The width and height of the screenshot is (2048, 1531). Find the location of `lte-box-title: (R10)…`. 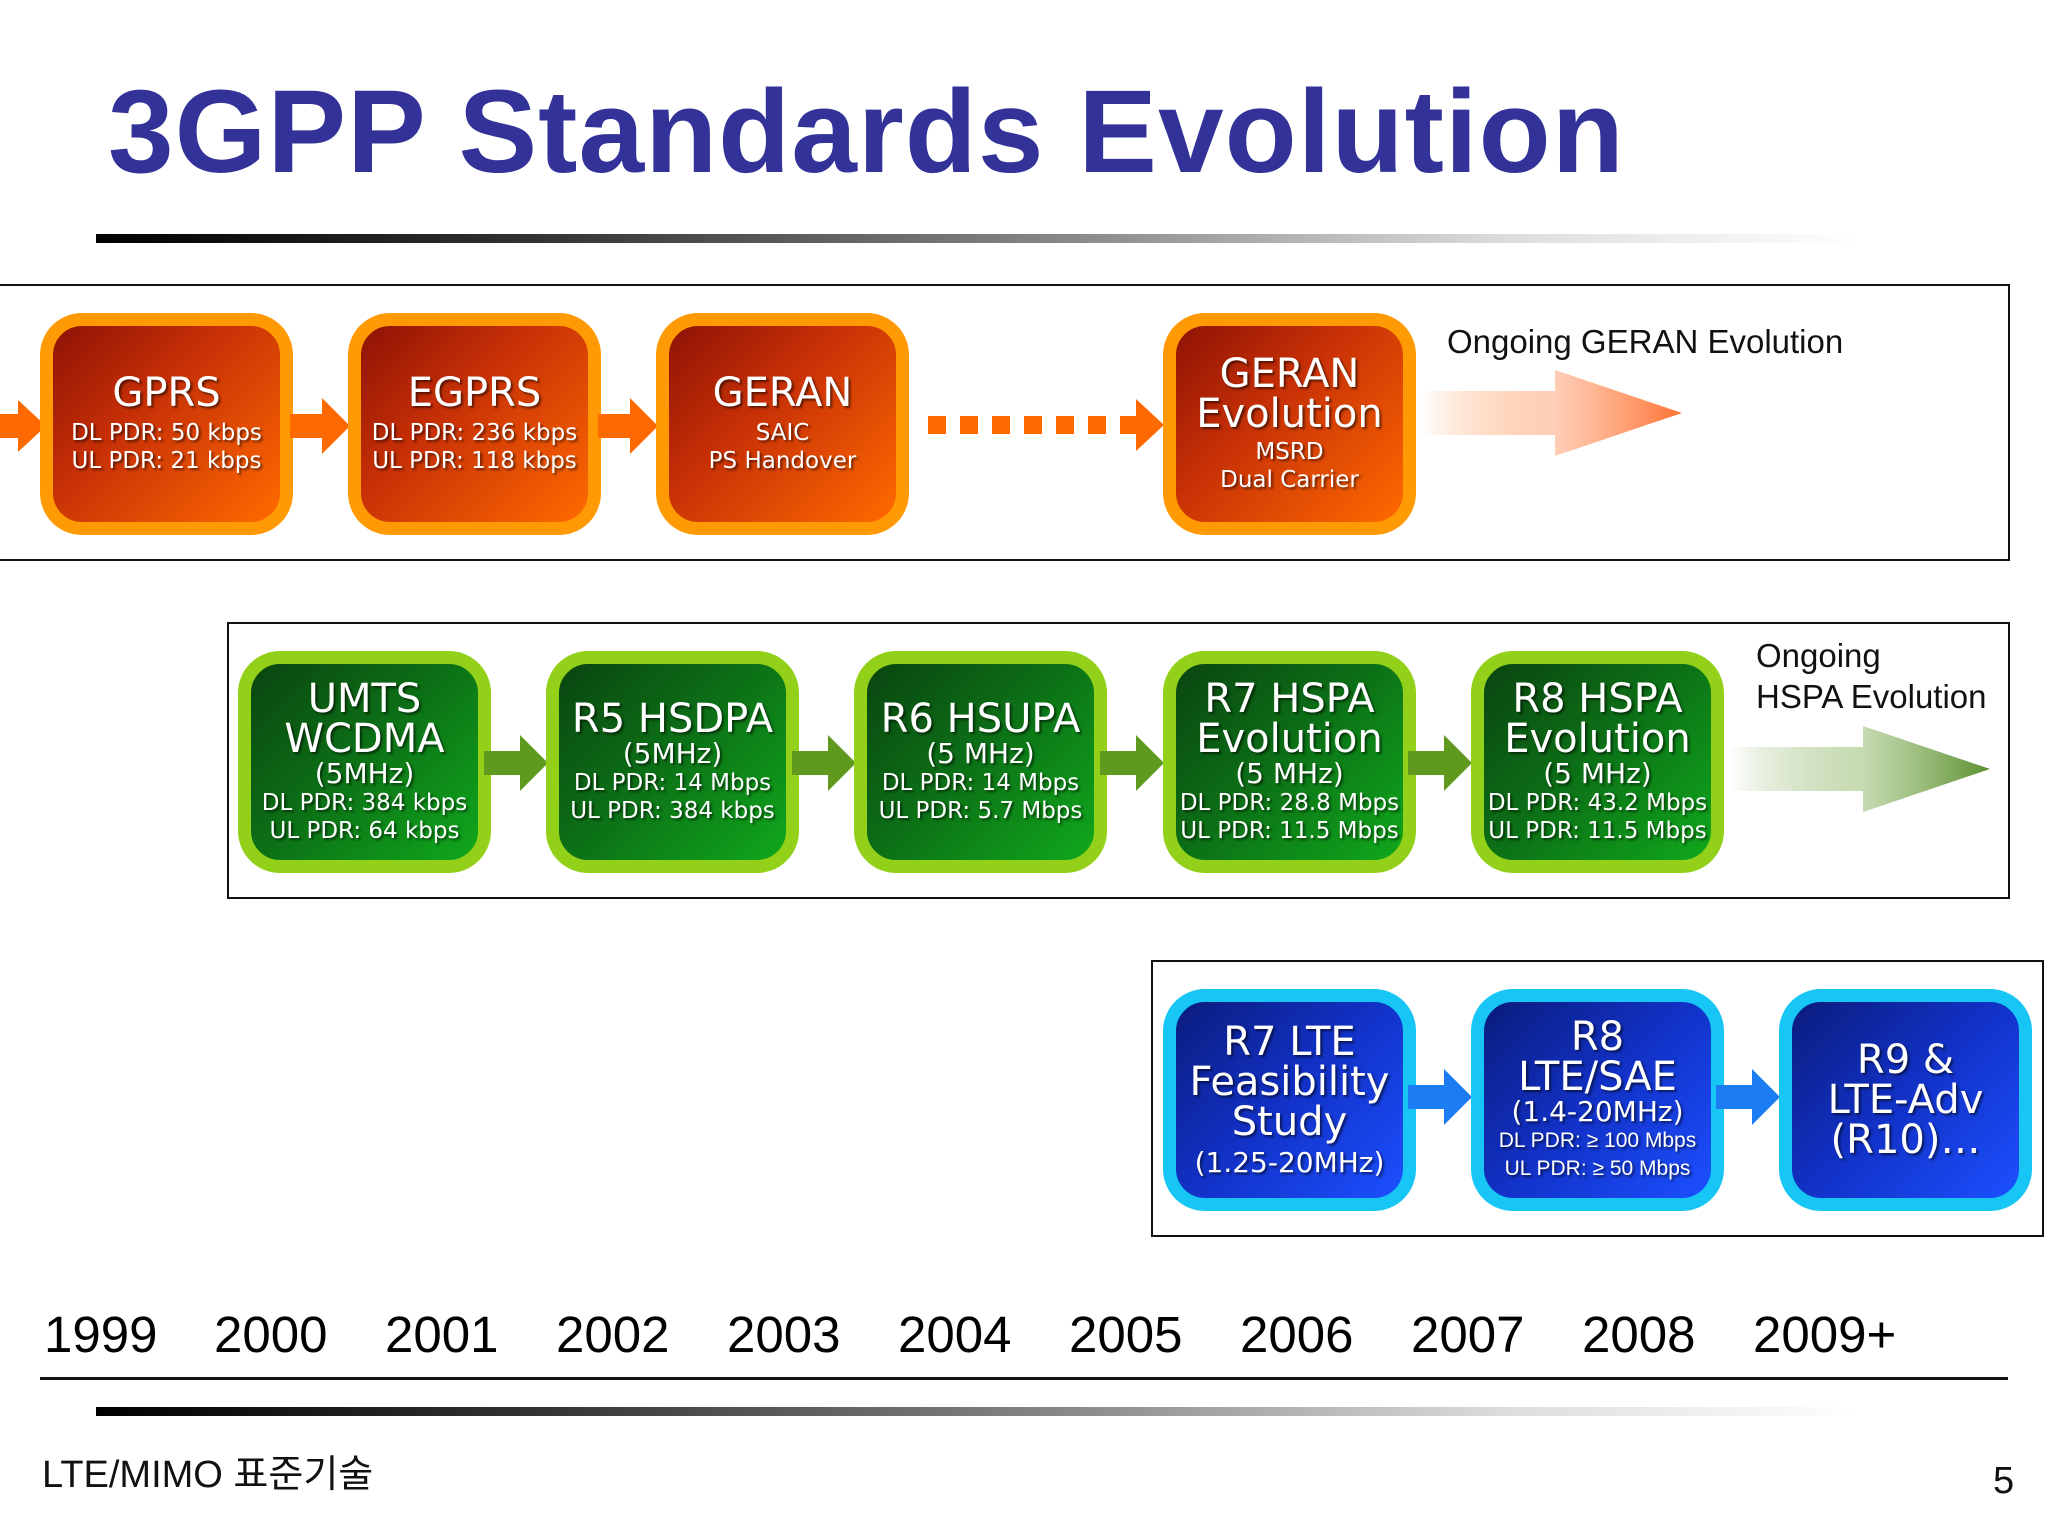

lte-box-title: (R10)… is located at coordinates (1905, 1140).